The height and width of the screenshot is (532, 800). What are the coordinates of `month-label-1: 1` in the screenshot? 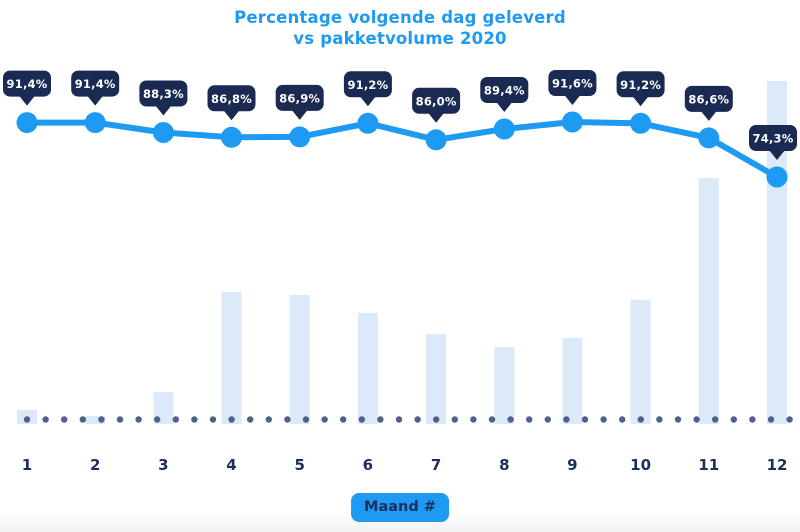 It's located at (27, 465).